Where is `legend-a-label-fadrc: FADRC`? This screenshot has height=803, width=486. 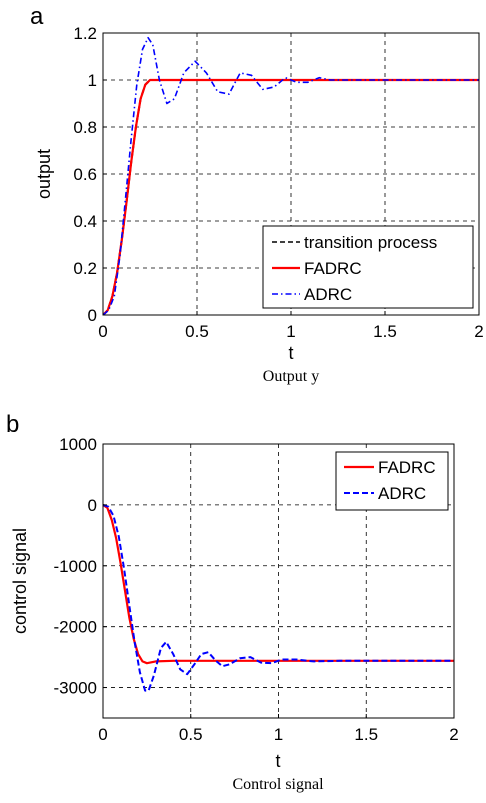
legend-a-label-fadrc: FADRC is located at coordinates (333, 268).